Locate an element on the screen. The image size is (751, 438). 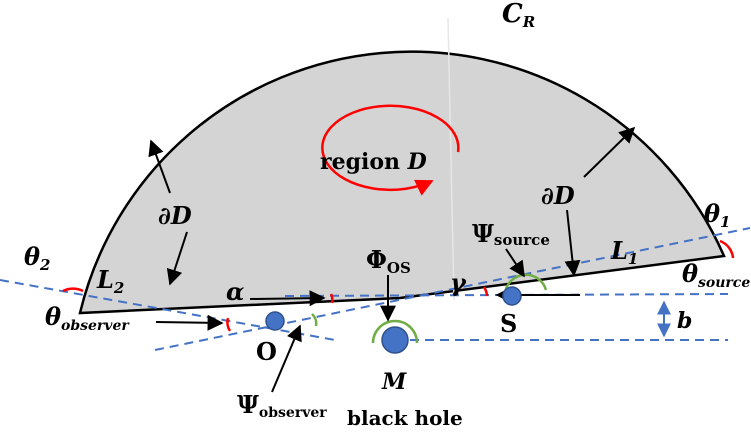
dD-left-arrow-up is located at coordinates (159, 166).